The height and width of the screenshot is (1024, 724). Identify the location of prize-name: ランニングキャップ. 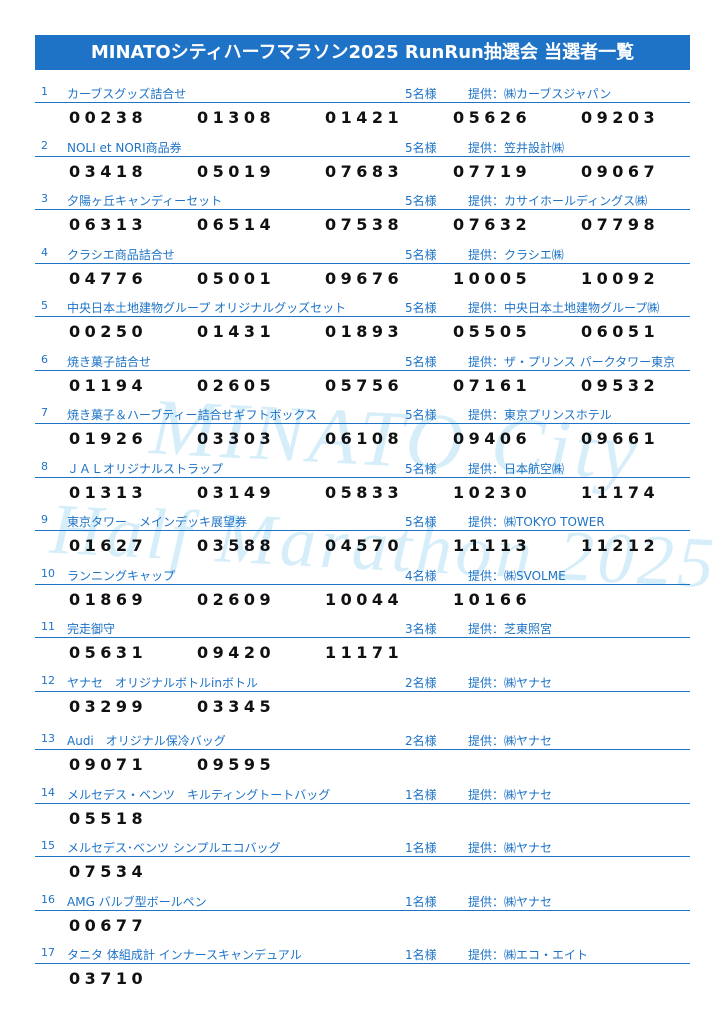
(121, 575).